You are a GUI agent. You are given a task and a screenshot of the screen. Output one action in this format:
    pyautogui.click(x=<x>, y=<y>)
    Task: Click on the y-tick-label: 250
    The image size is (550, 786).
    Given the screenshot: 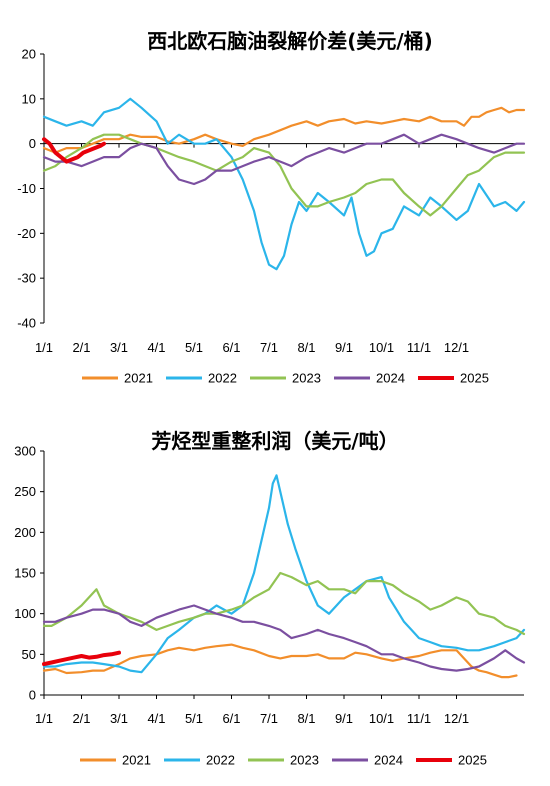 What is the action you would take?
    pyautogui.click(x=25, y=491)
    